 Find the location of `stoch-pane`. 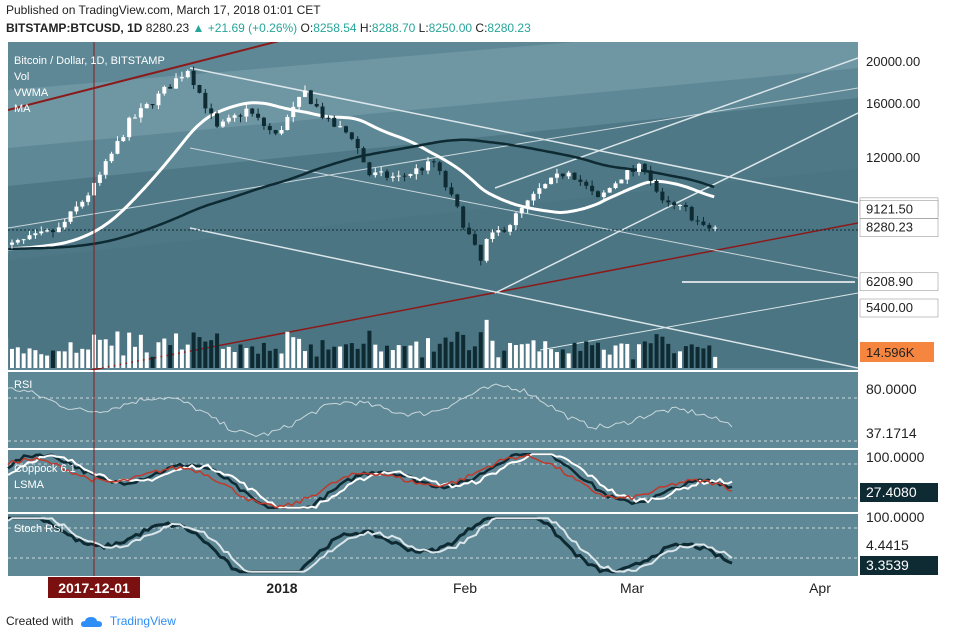

stoch-pane is located at coordinates (433, 545).